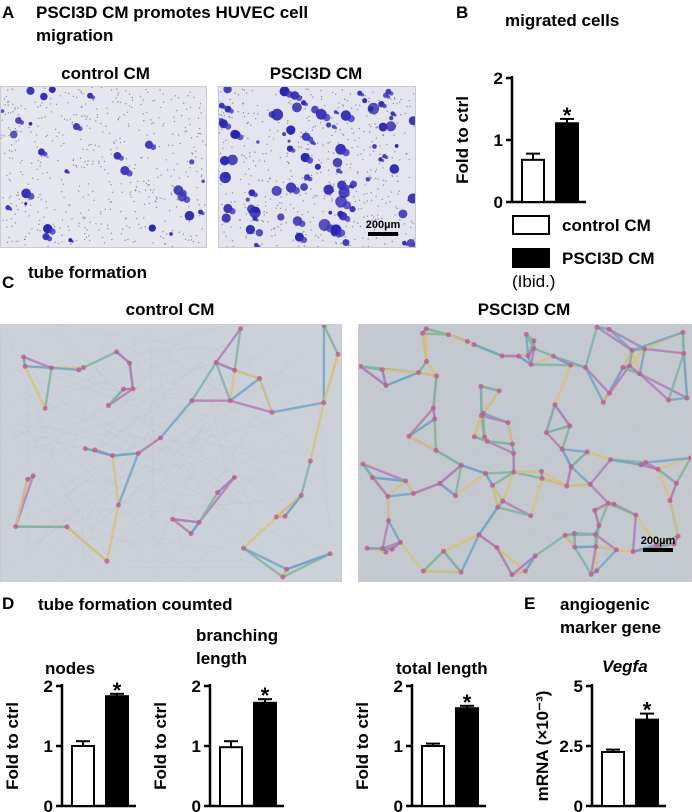  I want to click on scale-bar-a: 200µm, so click(383, 227).